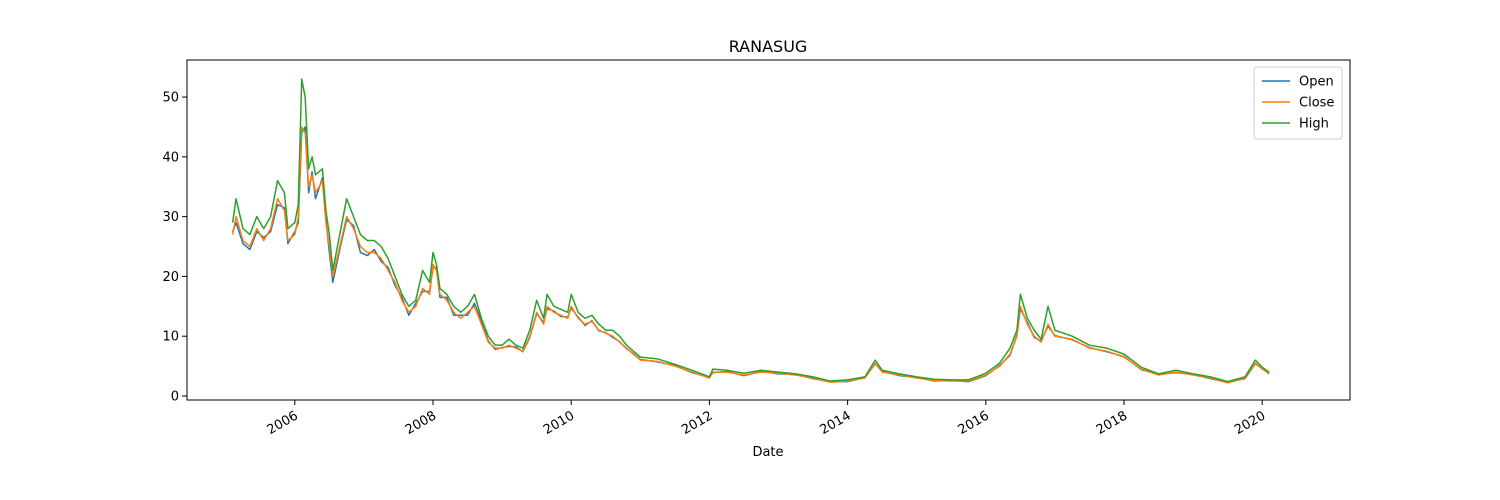  Describe the element at coordinates (768, 46) in the screenshot. I see `chart-title: RANASUG` at that location.